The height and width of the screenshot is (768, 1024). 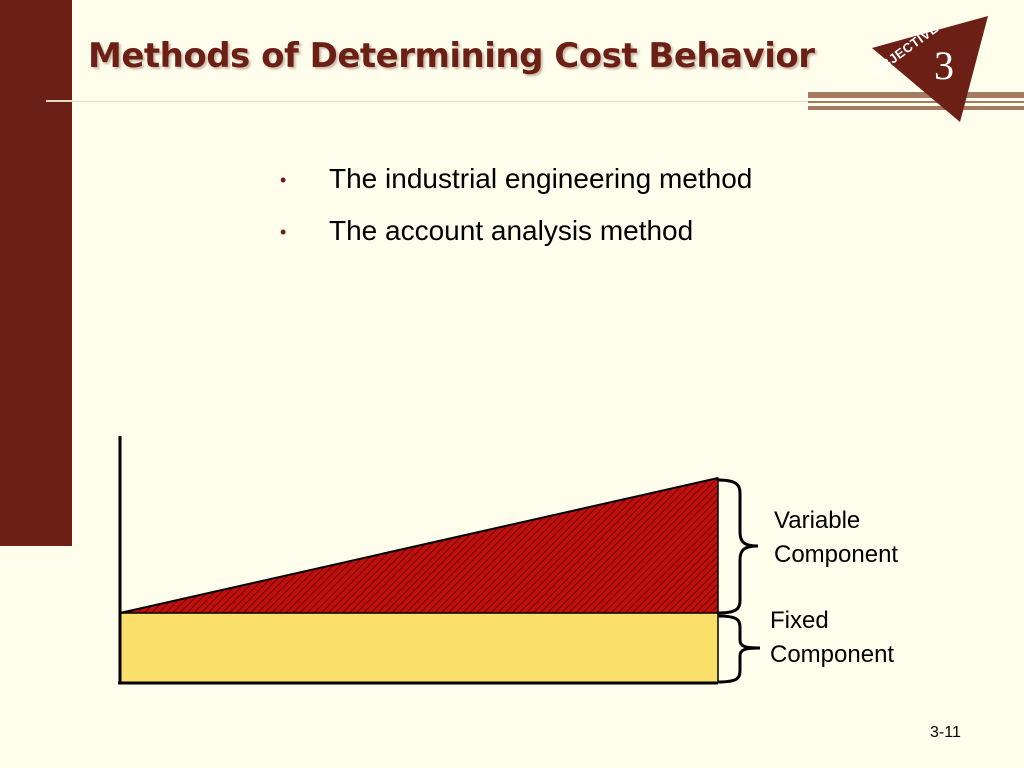 What do you see at coordinates (59, 101) in the screenshot?
I see `title-rule-left` at bounding box center [59, 101].